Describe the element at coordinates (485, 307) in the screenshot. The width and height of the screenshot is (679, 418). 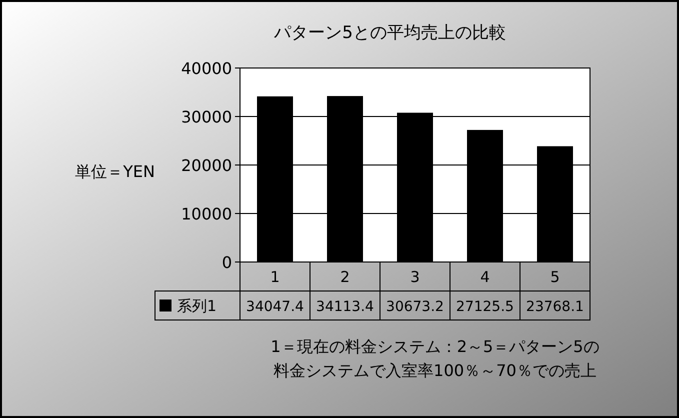
I see `data-label: 27125.5` at that location.